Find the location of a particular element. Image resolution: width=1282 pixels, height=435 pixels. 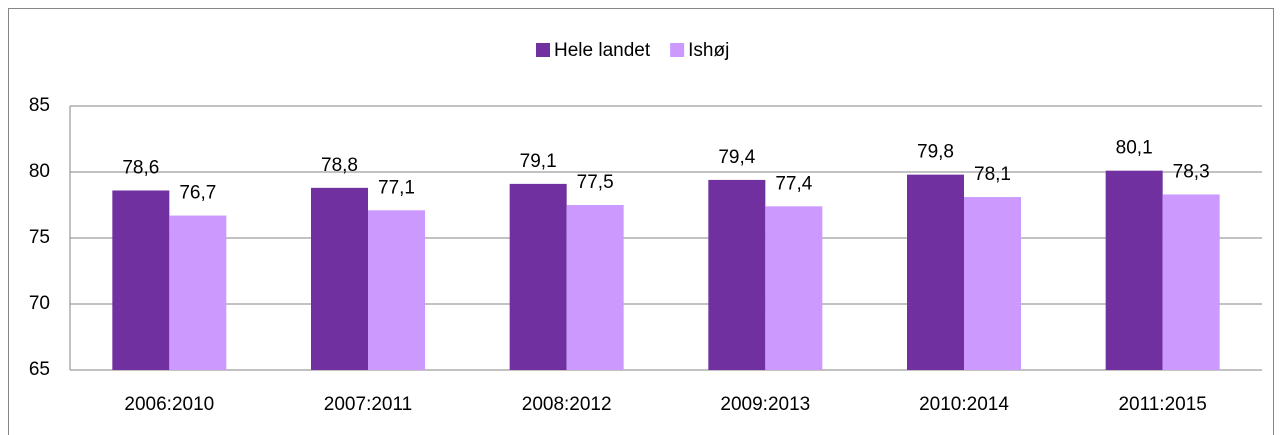

value-label: 79,8 is located at coordinates (935, 152).